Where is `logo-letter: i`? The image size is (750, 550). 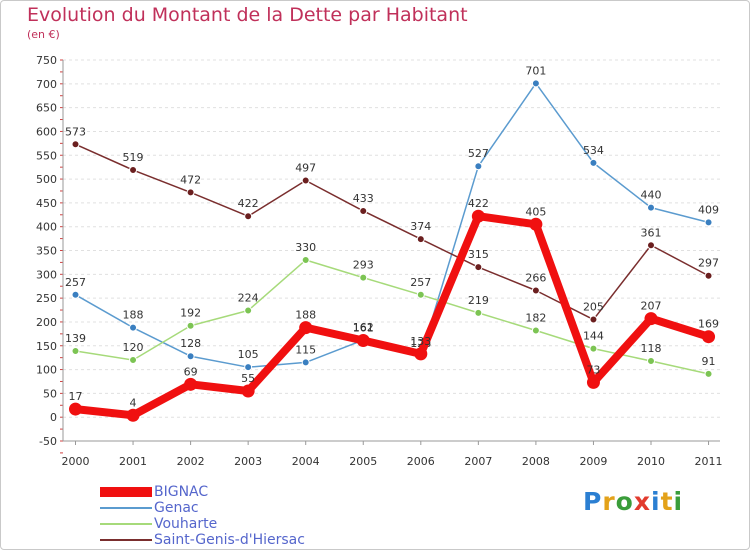 logo-letter: i is located at coordinates (678, 501).